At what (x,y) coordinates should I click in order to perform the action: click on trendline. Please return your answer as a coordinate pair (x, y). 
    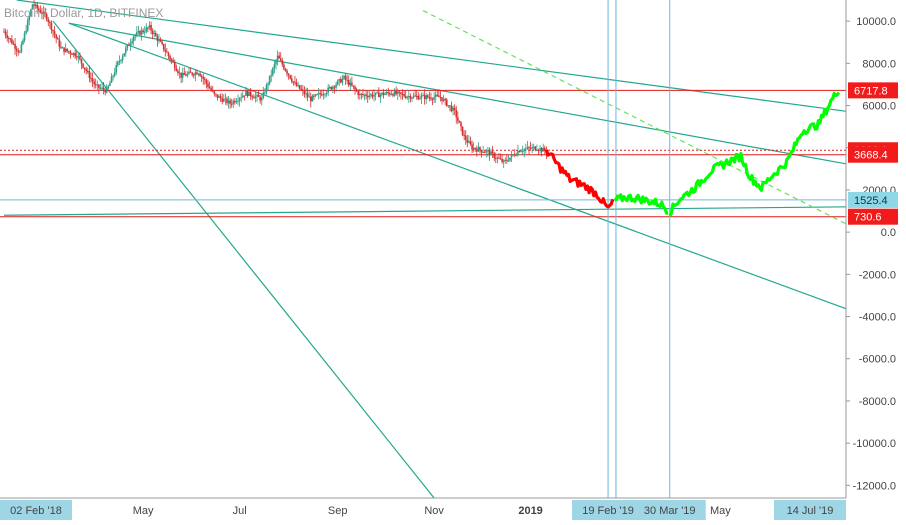
    Looking at the image, I should click on (427, 211).